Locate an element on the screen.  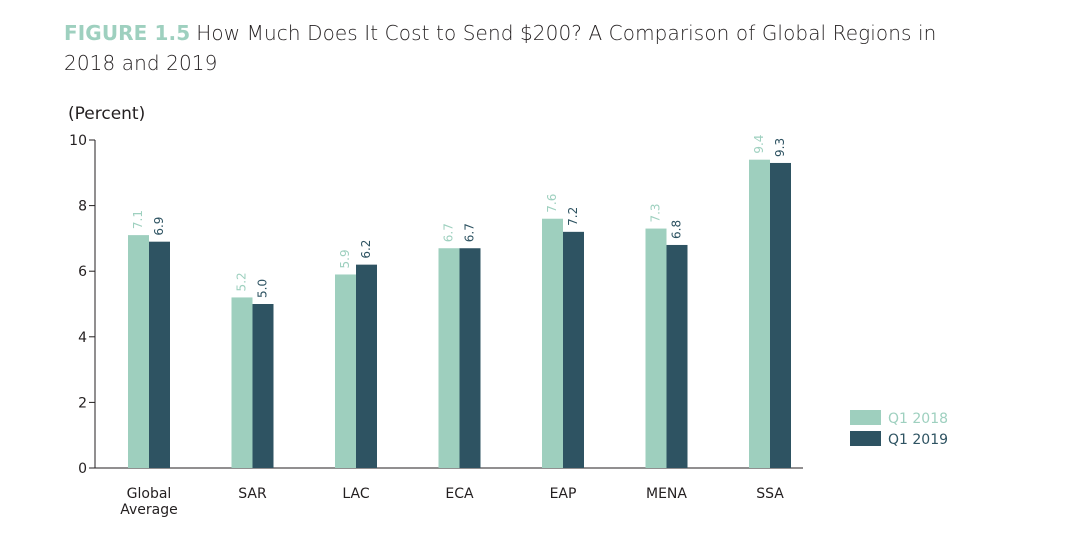
y-tick-label: 8 is located at coordinates (82, 207).